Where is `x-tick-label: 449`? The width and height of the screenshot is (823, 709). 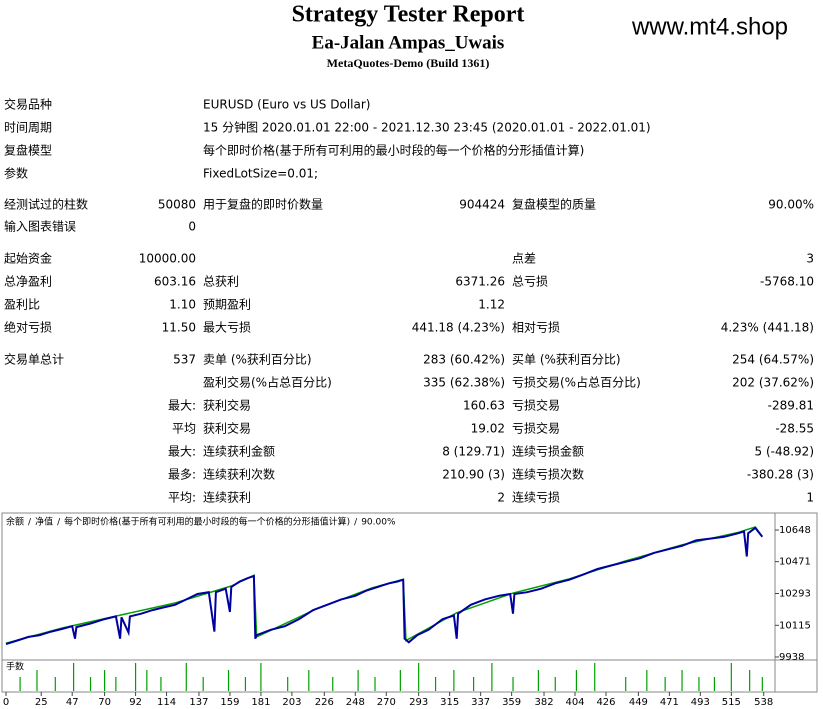
x-tick-label: 449 is located at coordinates (638, 702).